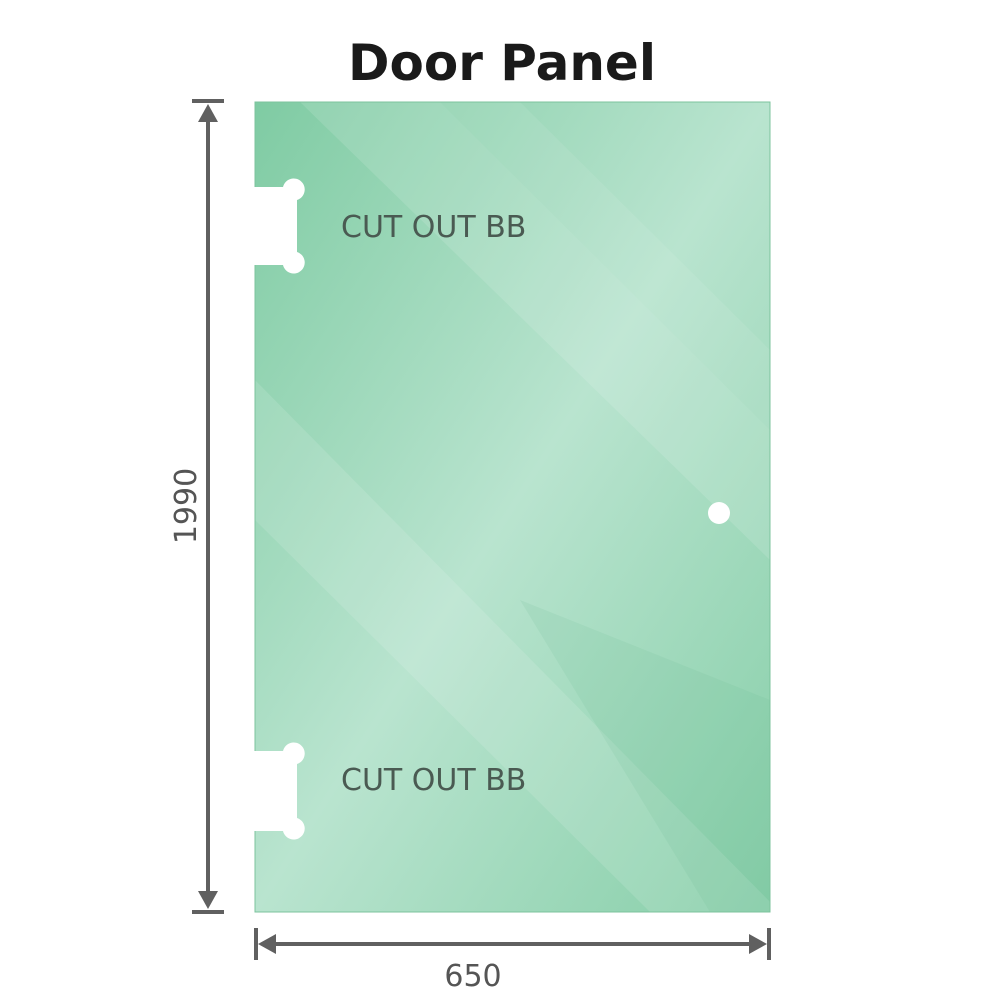  I want to click on cutout-label-top: CUT OUT BB, so click(433, 227).